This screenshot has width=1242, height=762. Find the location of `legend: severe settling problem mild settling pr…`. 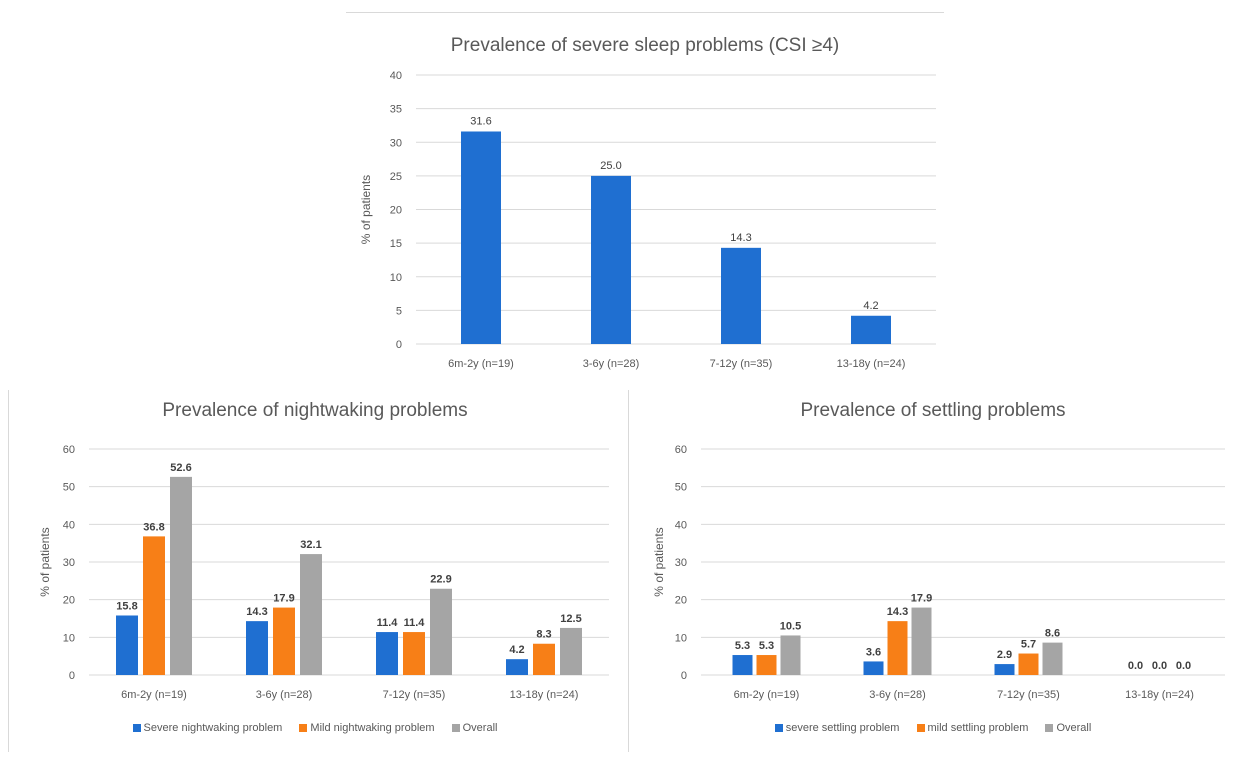

legend: severe settling problem mild settling pr… is located at coordinates (933, 728).